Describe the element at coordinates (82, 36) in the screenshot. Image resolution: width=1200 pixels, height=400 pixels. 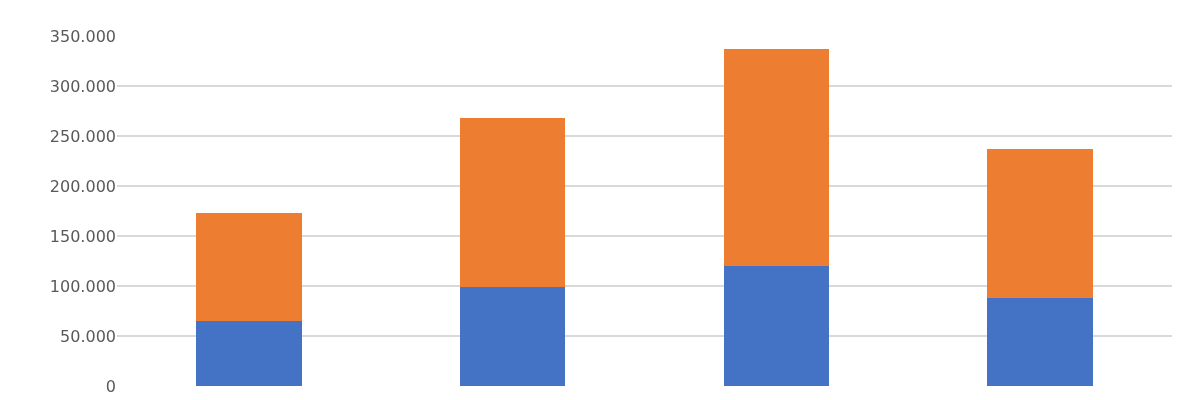
I see `y-tick-label: 350.000` at that location.